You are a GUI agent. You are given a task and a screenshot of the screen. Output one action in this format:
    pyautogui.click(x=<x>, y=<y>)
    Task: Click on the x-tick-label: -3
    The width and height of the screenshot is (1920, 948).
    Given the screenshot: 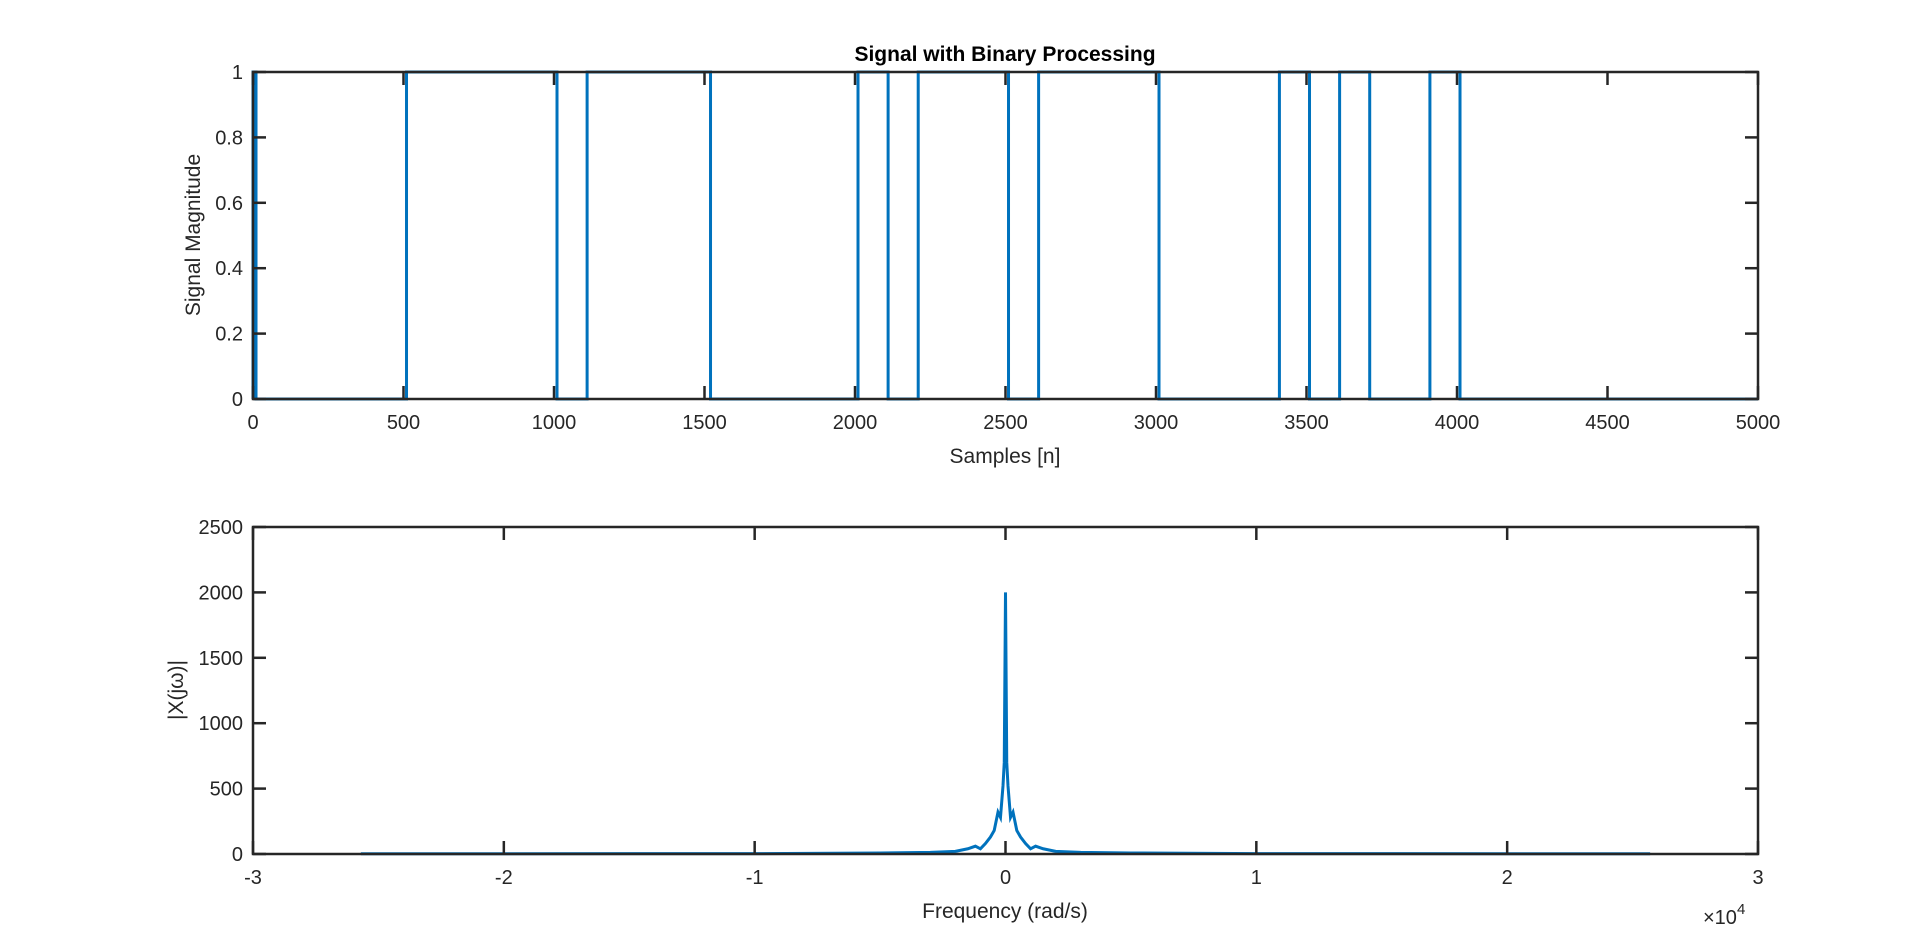 What is the action you would take?
    pyautogui.click(x=253, y=878)
    